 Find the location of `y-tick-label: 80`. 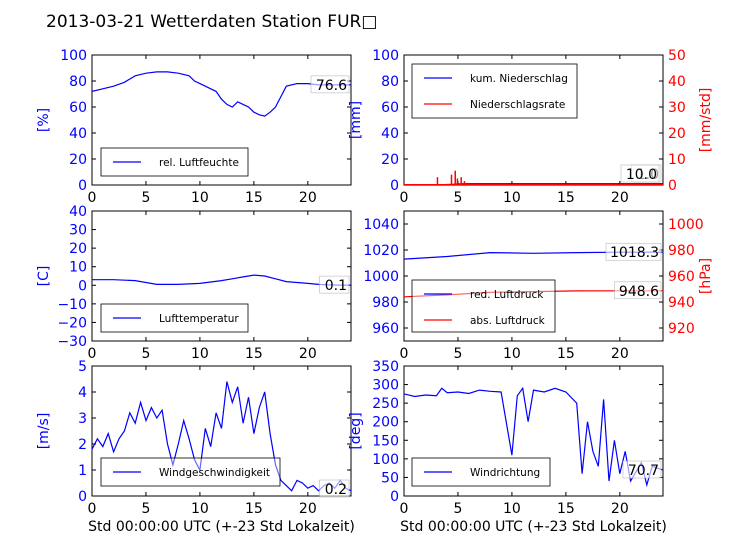

y-tick-label: 80 is located at coordinates (390, 82).